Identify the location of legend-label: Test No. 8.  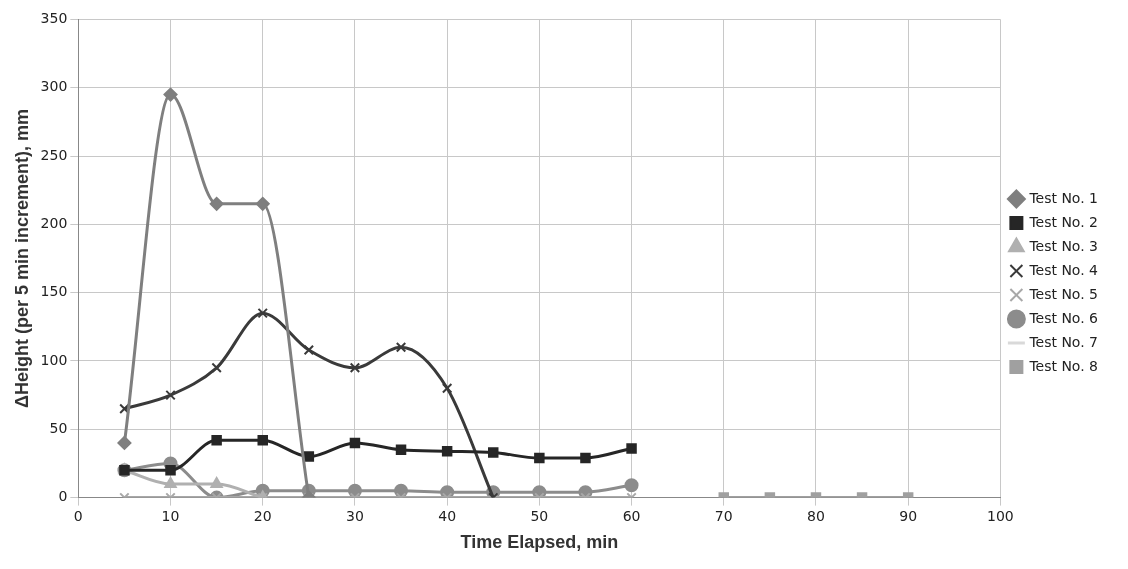
(1063, 365).